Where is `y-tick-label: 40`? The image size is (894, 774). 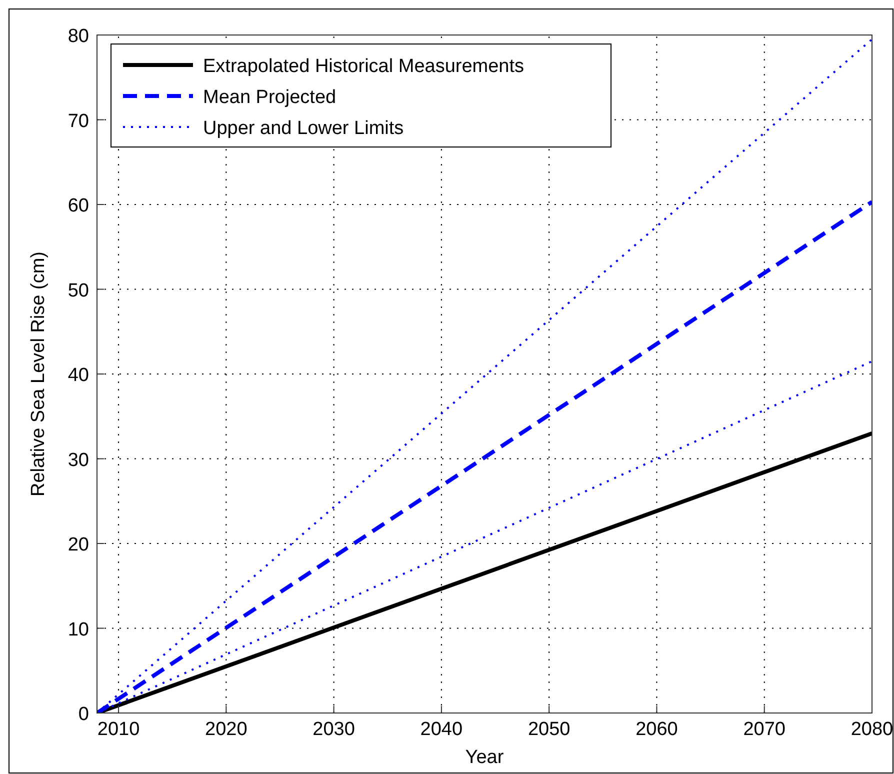 y-tick-label: 40 is located at coordinates (78, 375).